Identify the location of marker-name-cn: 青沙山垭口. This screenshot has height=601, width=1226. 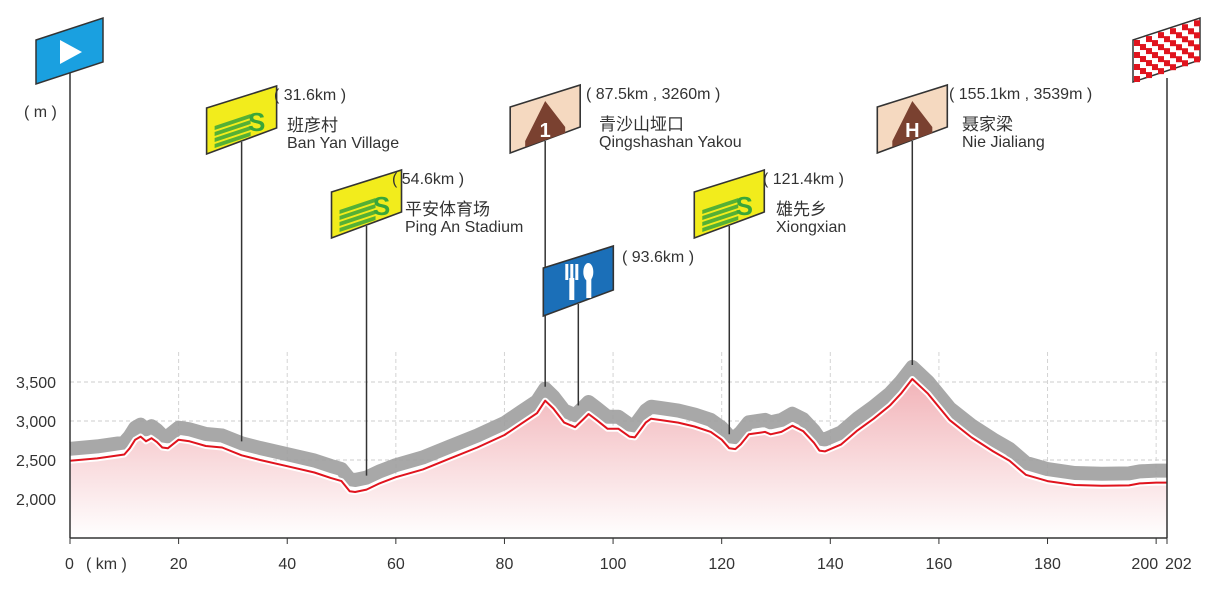
(641, 124).